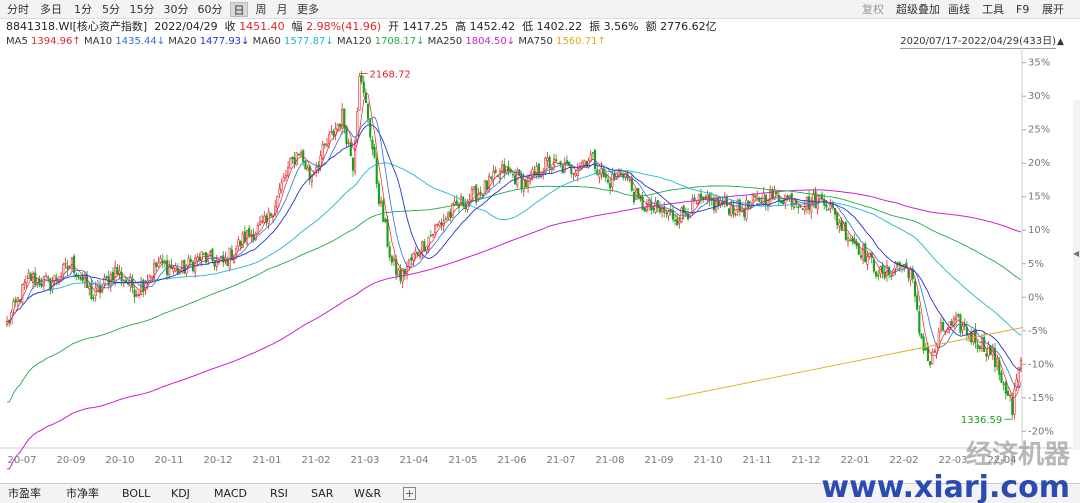  I want to click on x-tick-label: 20-07, so click(21, 460).